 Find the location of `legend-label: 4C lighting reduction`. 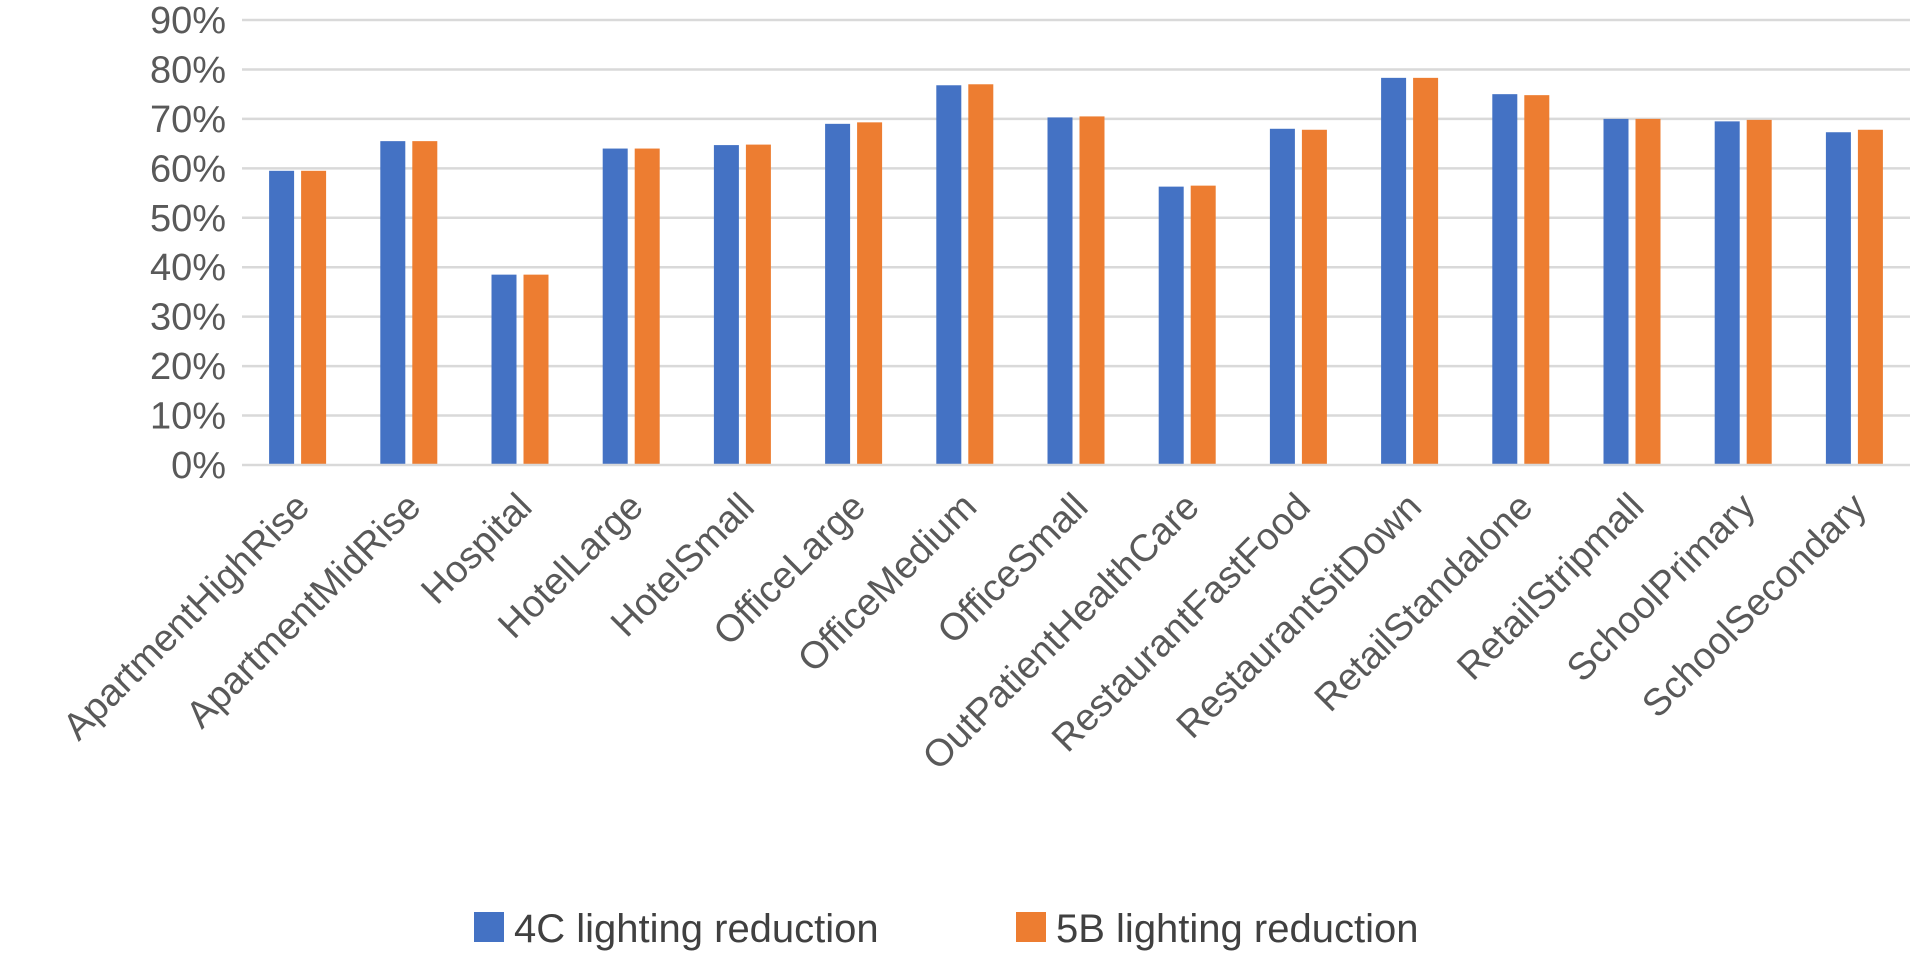

legend-label: 4C lighting reduction is located at coordinates (696, 929).